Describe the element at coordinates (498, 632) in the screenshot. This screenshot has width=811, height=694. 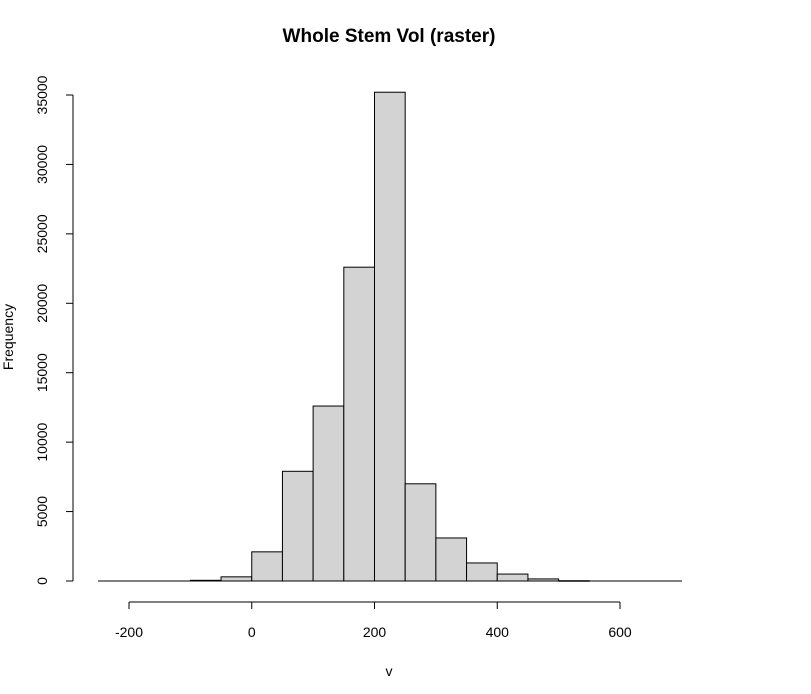
I see `x-tick-label: 400` at that location.